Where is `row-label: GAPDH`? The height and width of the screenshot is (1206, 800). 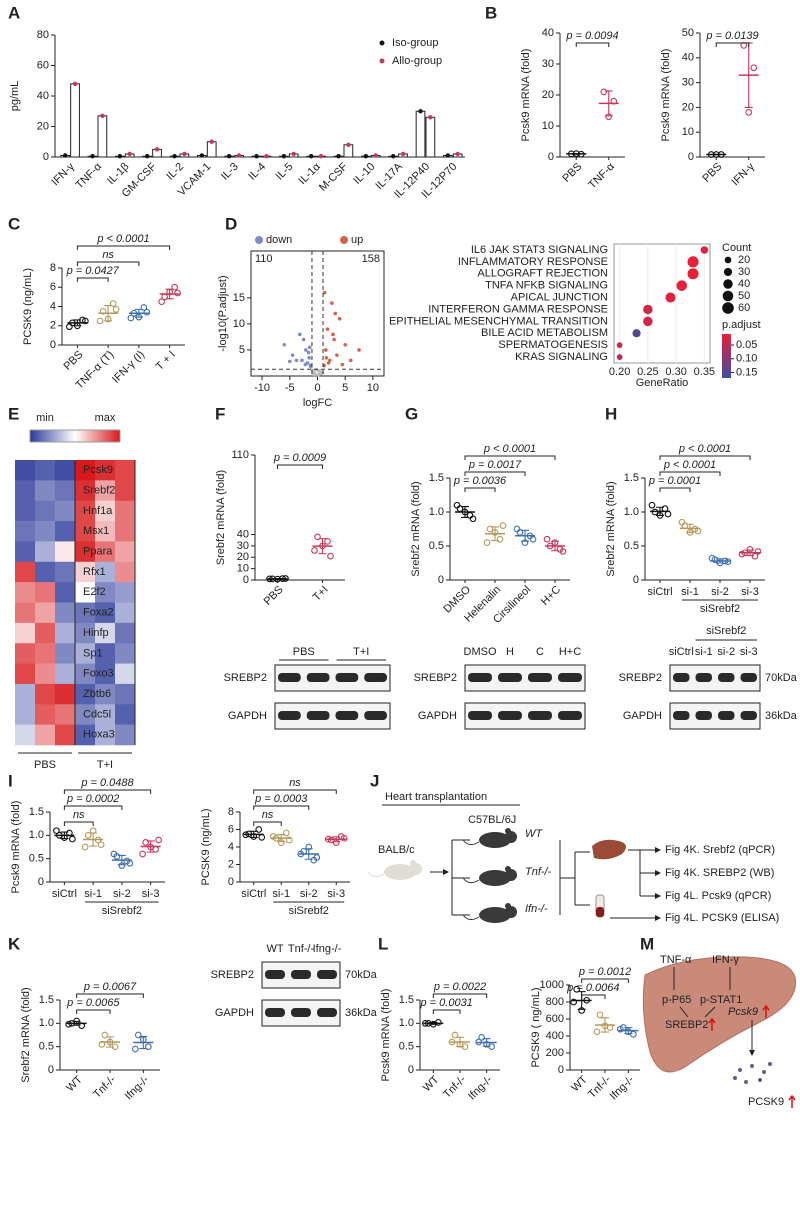
row-label: GAPDH is located at coordinates (247, 716).